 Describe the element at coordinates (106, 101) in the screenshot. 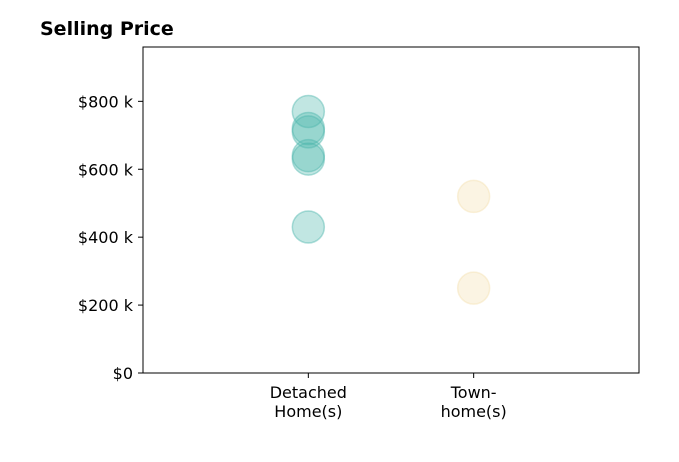

I see `y-tick-label: $800 k` at that location.